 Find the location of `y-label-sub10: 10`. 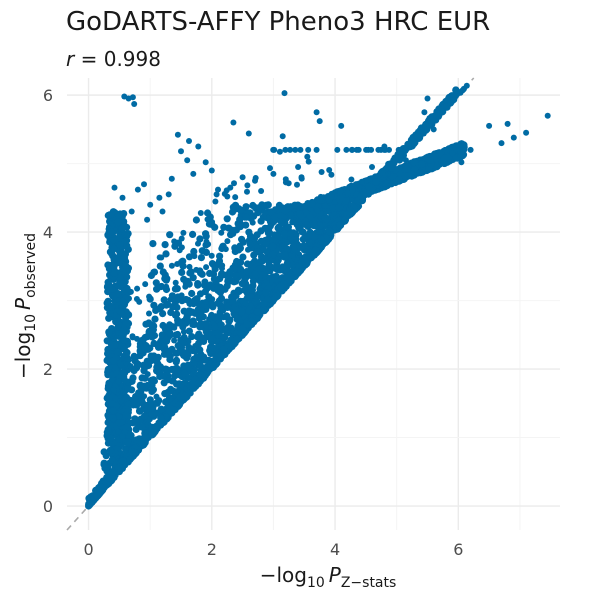

y-label-sub10: 10 is located at coordinates (31, 323).